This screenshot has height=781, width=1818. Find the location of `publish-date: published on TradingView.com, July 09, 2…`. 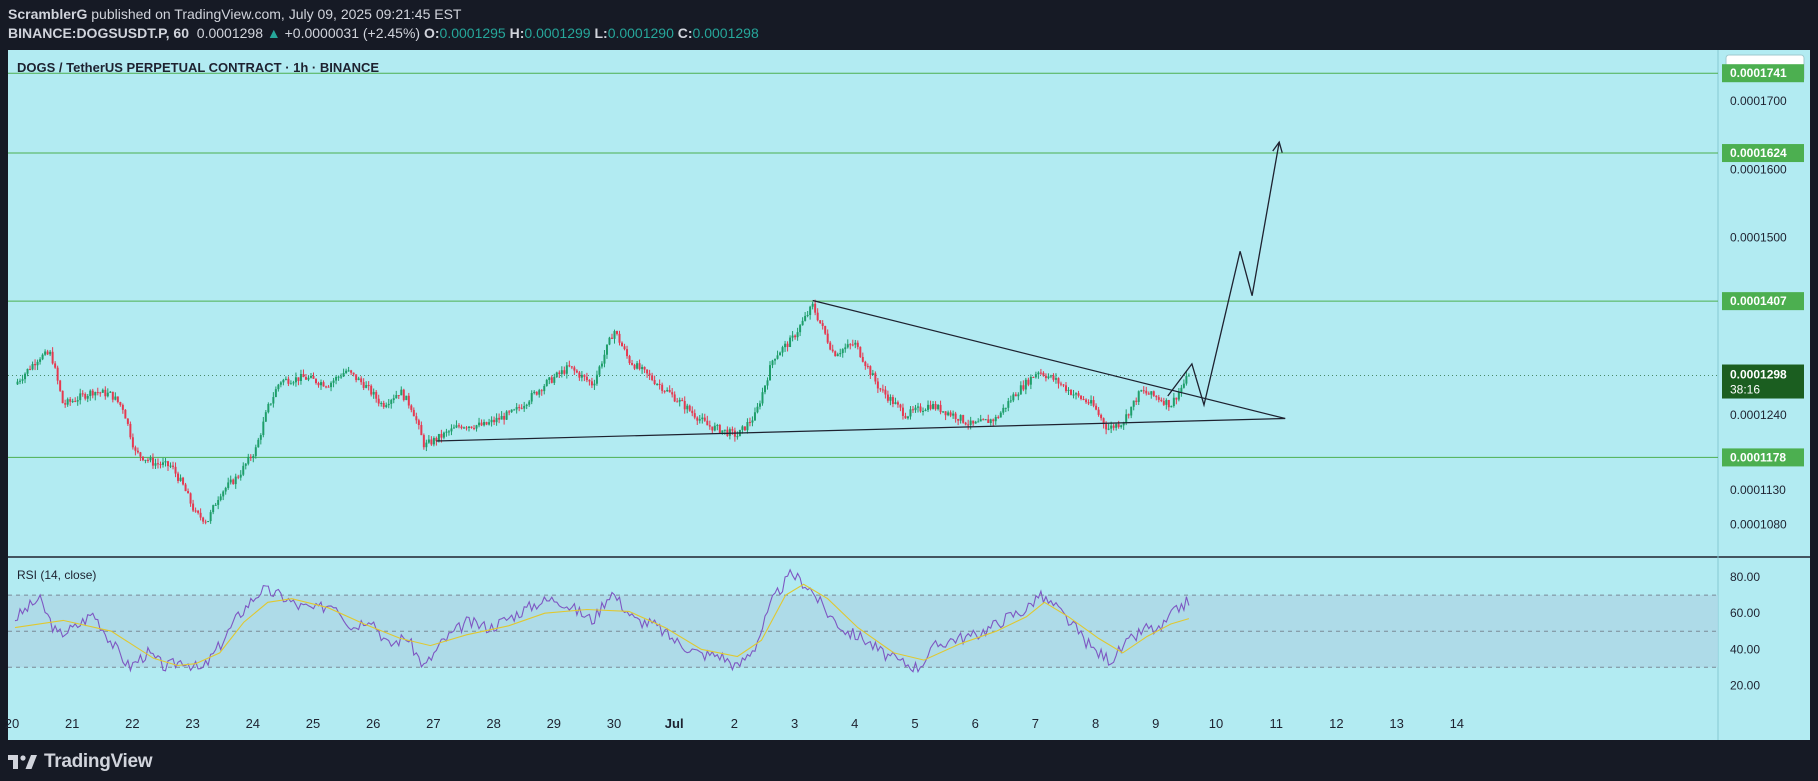

publish-date: published on TradingView.com, July 09, 2… is located at coordinates (276, 14).